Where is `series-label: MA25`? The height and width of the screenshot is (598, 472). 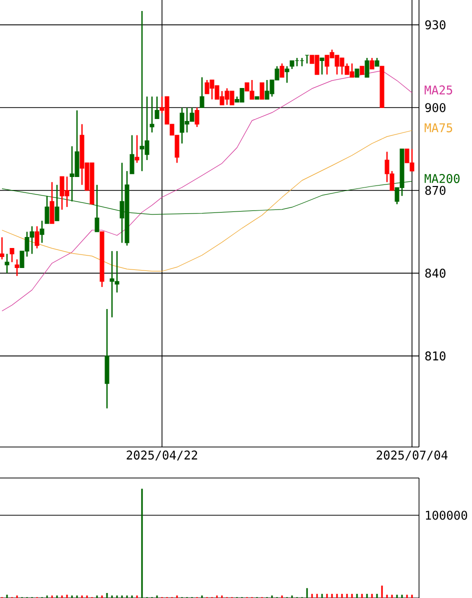
series-label: MA25 is located at coordinates (438, 90).